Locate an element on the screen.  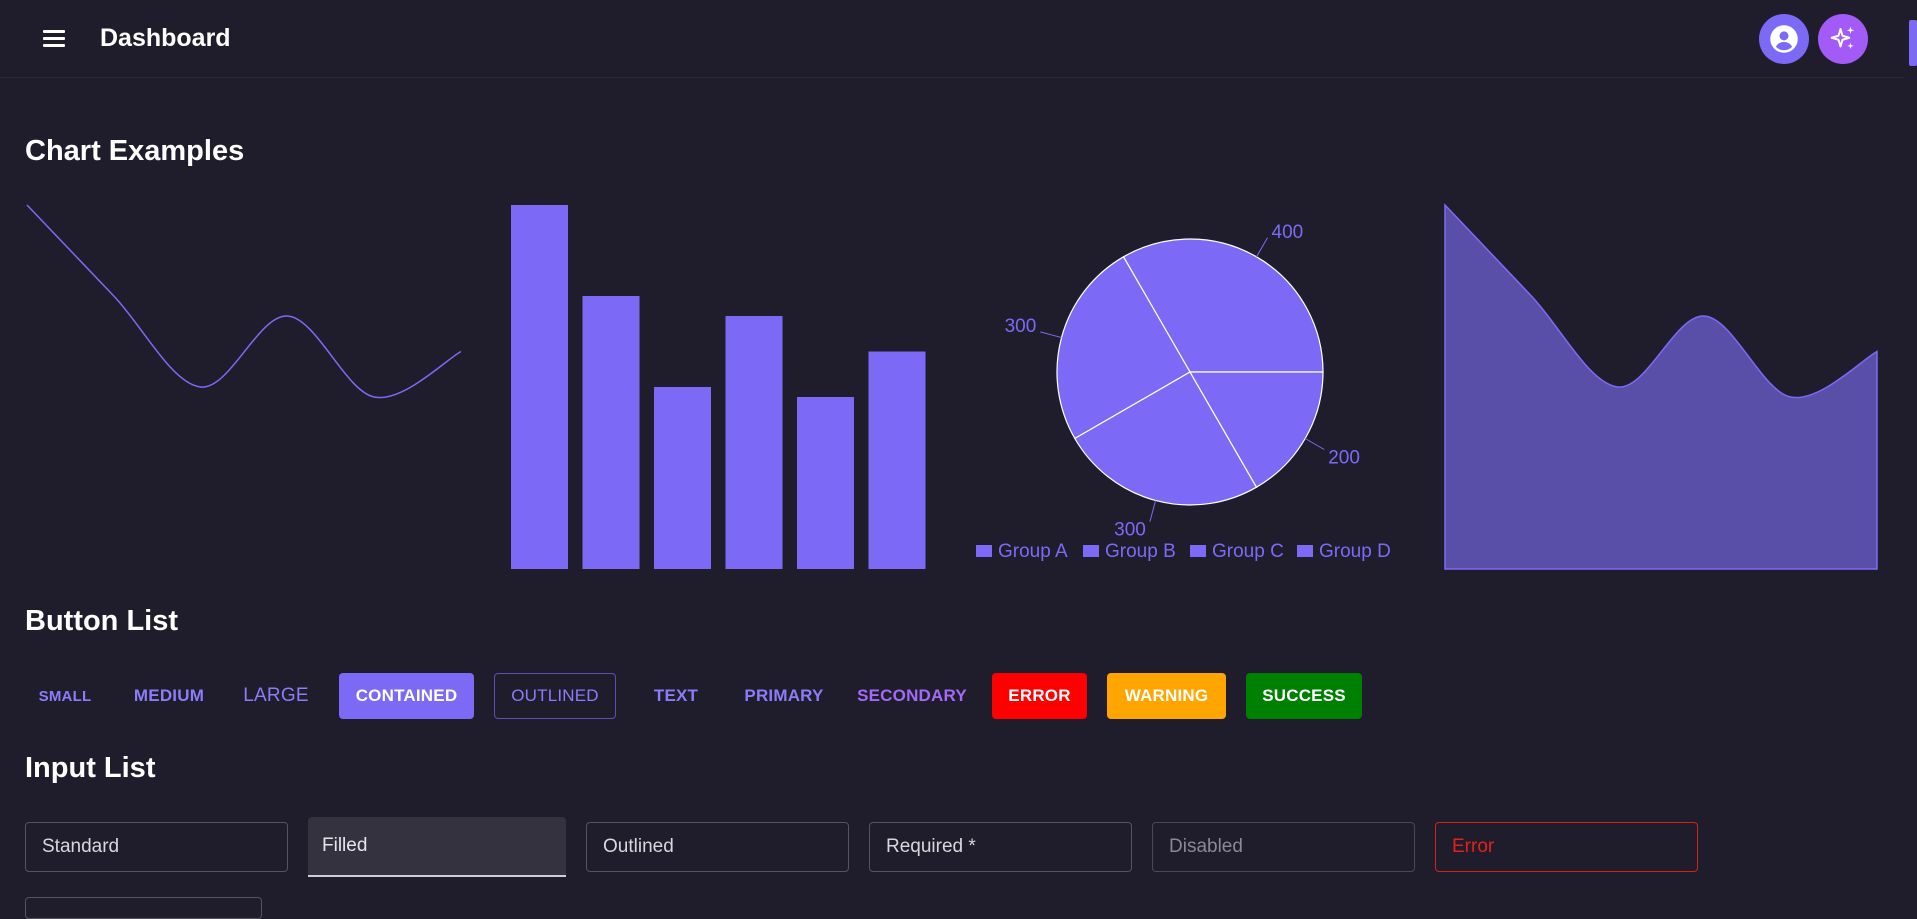
pie-slice-group-d is located at coordinates (1256, 430).